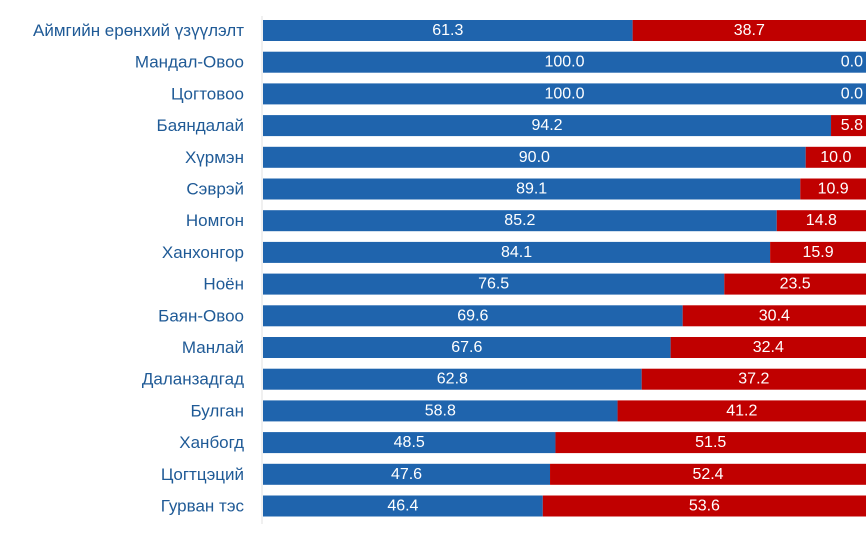 The width and height of the screenshot is (867, 534). I want to click on category-label: Номгон, so click(215, 220).